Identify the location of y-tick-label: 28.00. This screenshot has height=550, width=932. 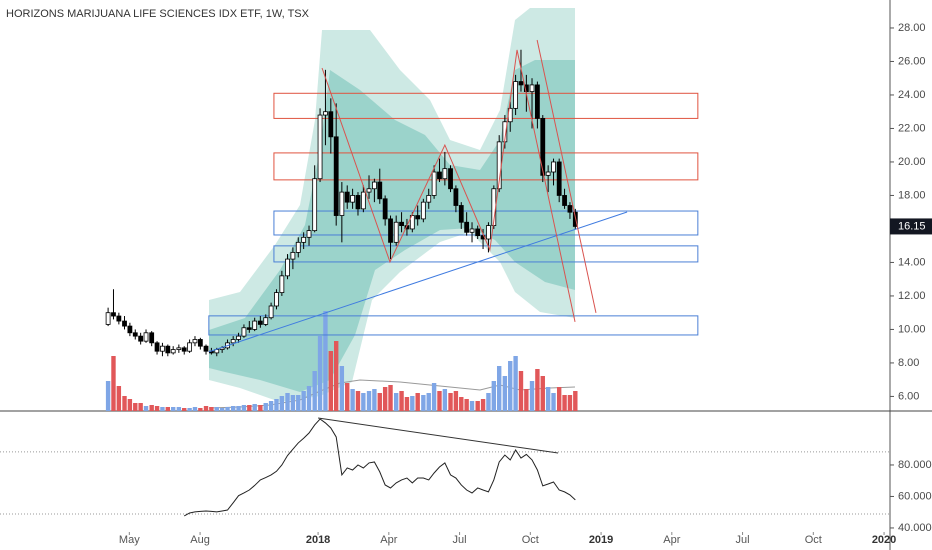
(912, 28).